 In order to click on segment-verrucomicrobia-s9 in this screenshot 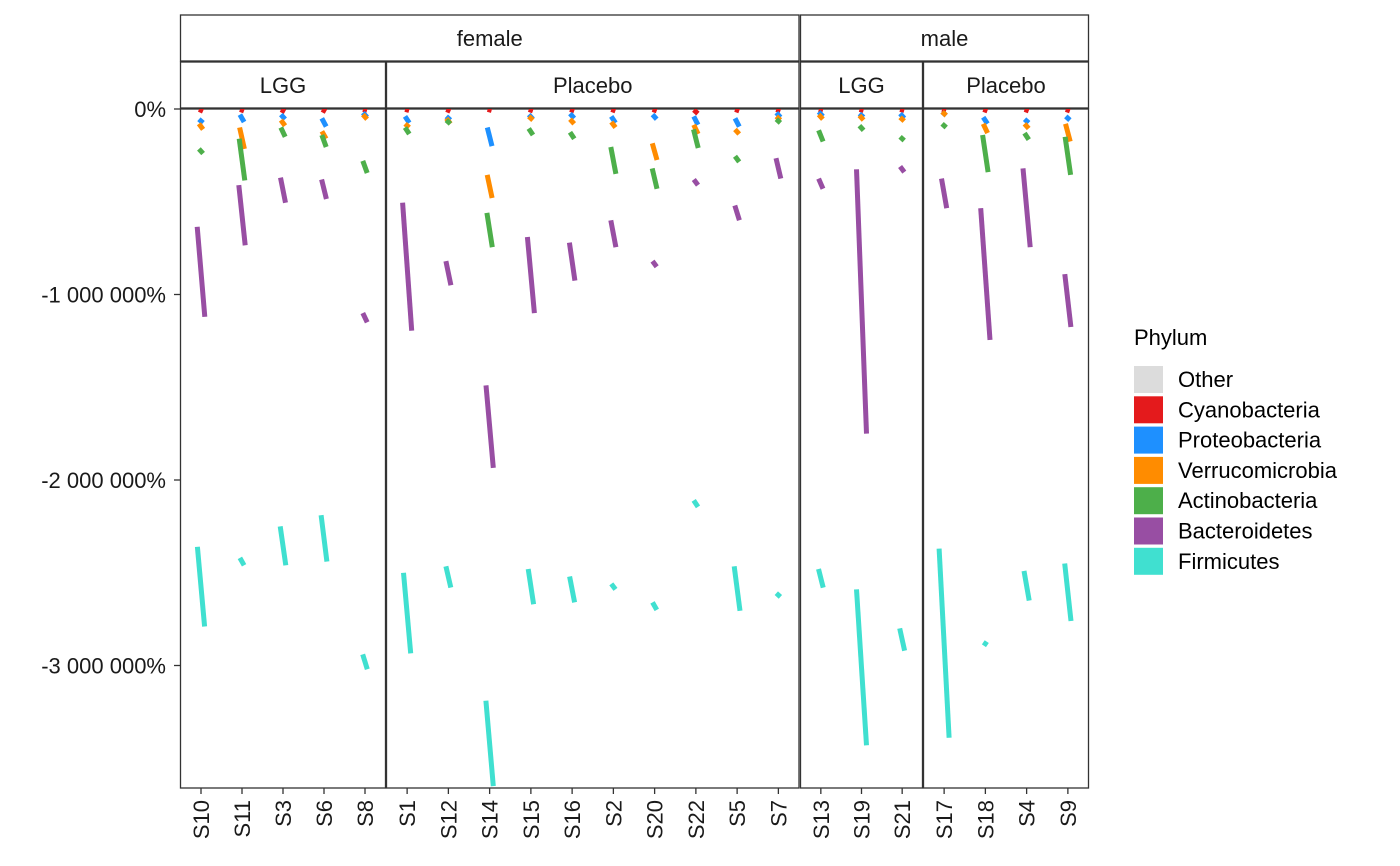, I will do `click(1068, 133)`.